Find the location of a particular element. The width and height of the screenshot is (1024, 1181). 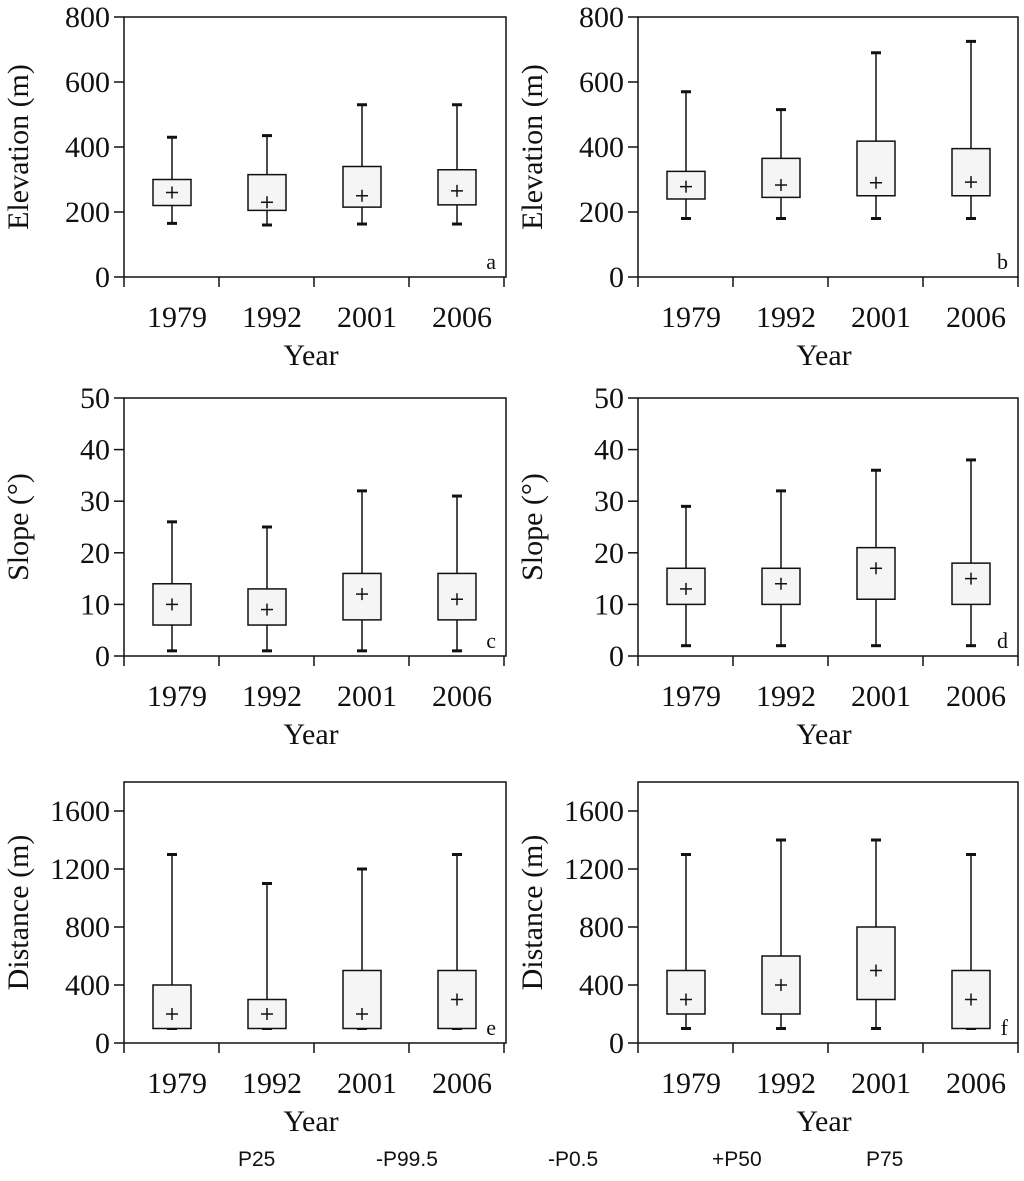

y-tick-label: 30 is located at coordinates (95, 501).